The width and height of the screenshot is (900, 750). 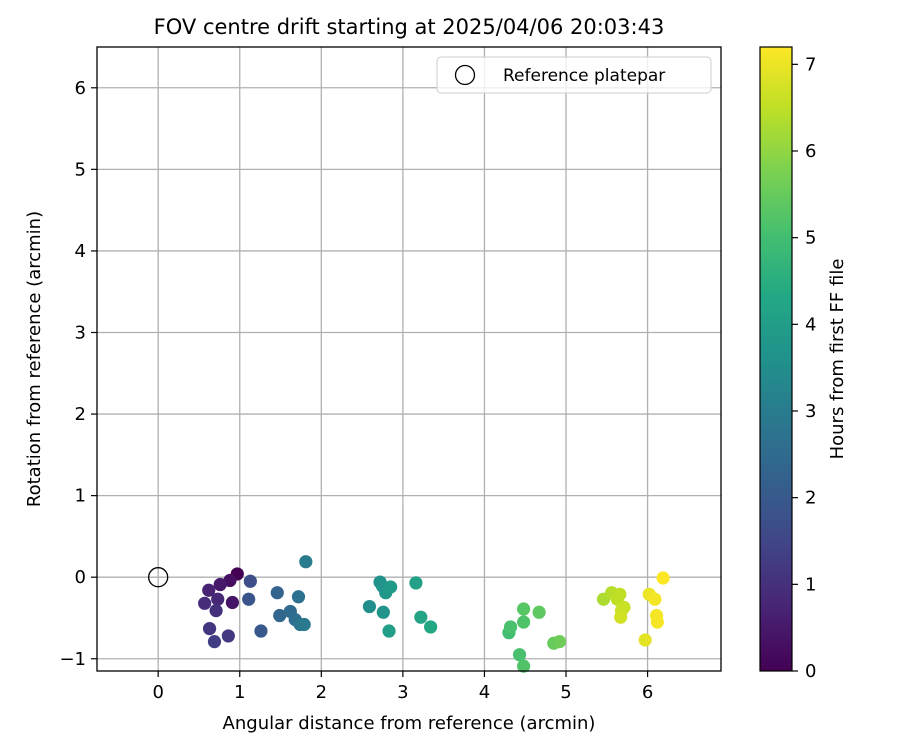 I want to click on x-tick-label: 1, so click(x=239, y=692).